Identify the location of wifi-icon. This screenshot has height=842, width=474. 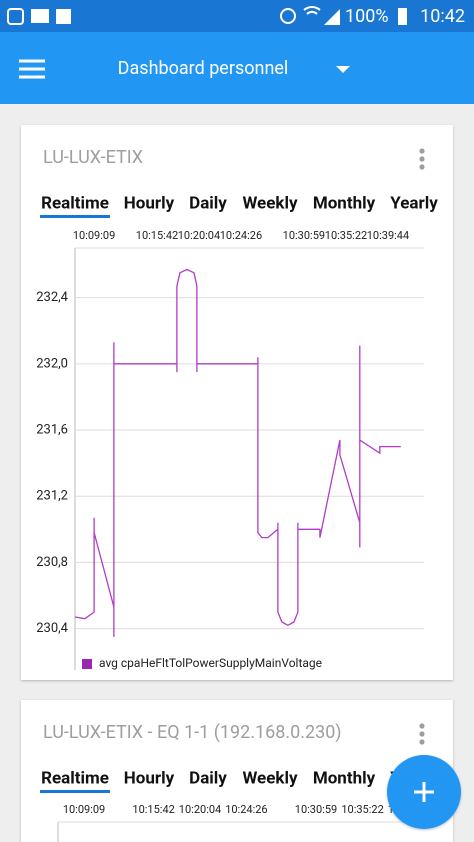
(312, 10).